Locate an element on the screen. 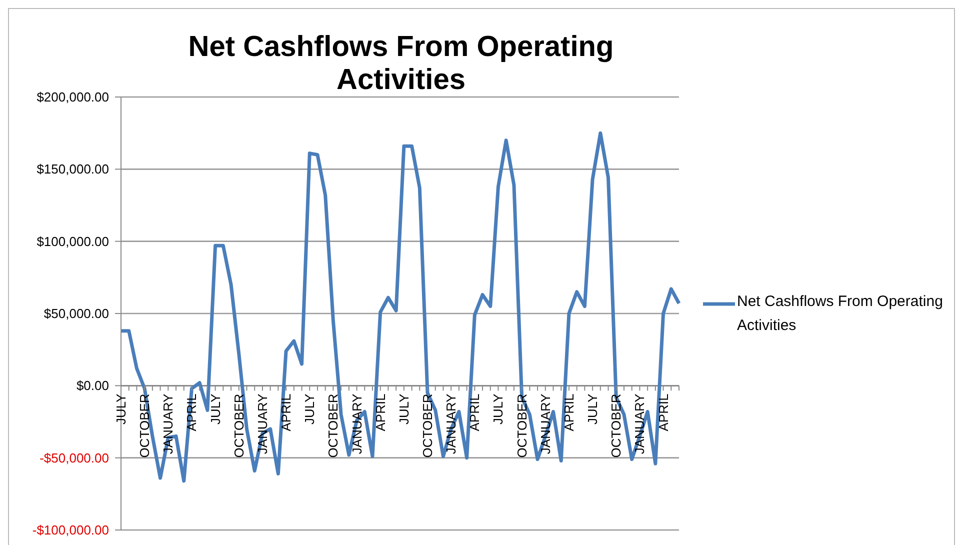 The height and width of the screenshot is (545, 963). y-tick-label: -$50,000.00 is located at coordinates (74, 458).